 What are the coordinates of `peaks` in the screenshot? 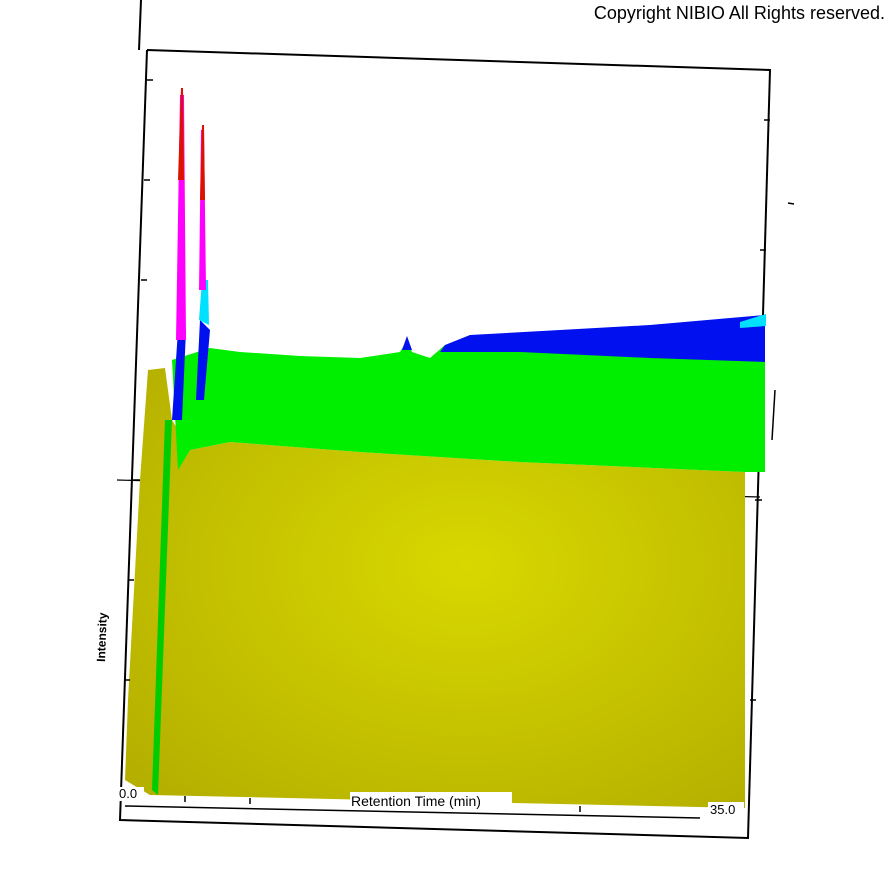 It's located at (191, 254).